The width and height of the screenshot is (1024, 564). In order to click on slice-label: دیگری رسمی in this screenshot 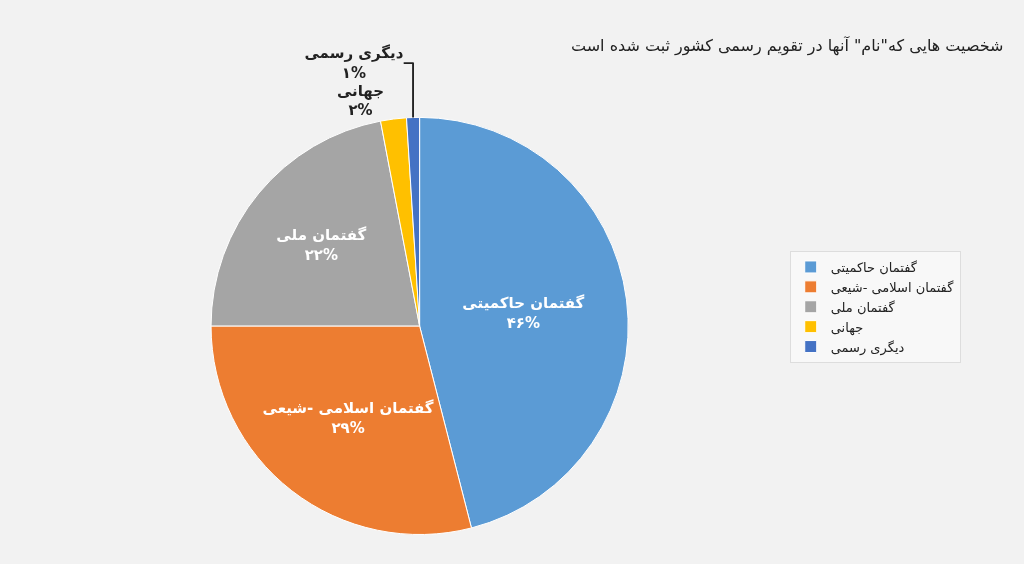, I will do `click(354, 53)`.